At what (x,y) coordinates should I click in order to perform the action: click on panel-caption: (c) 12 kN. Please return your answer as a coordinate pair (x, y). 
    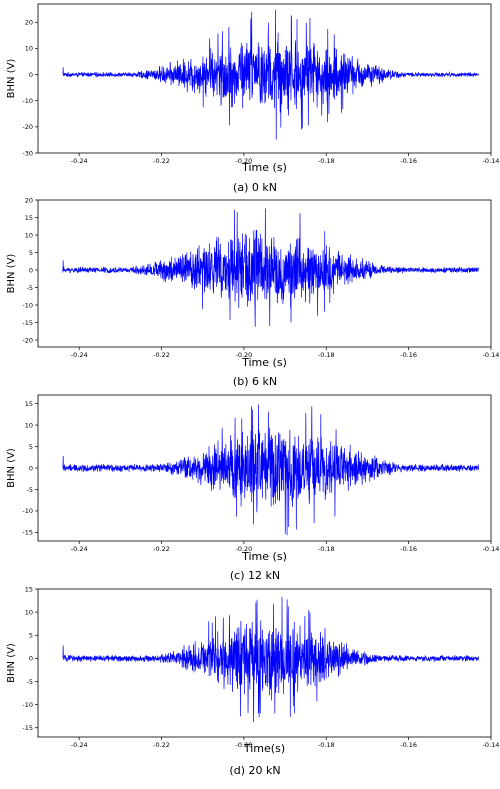
    Looking at the image, I should click on (255, 575).